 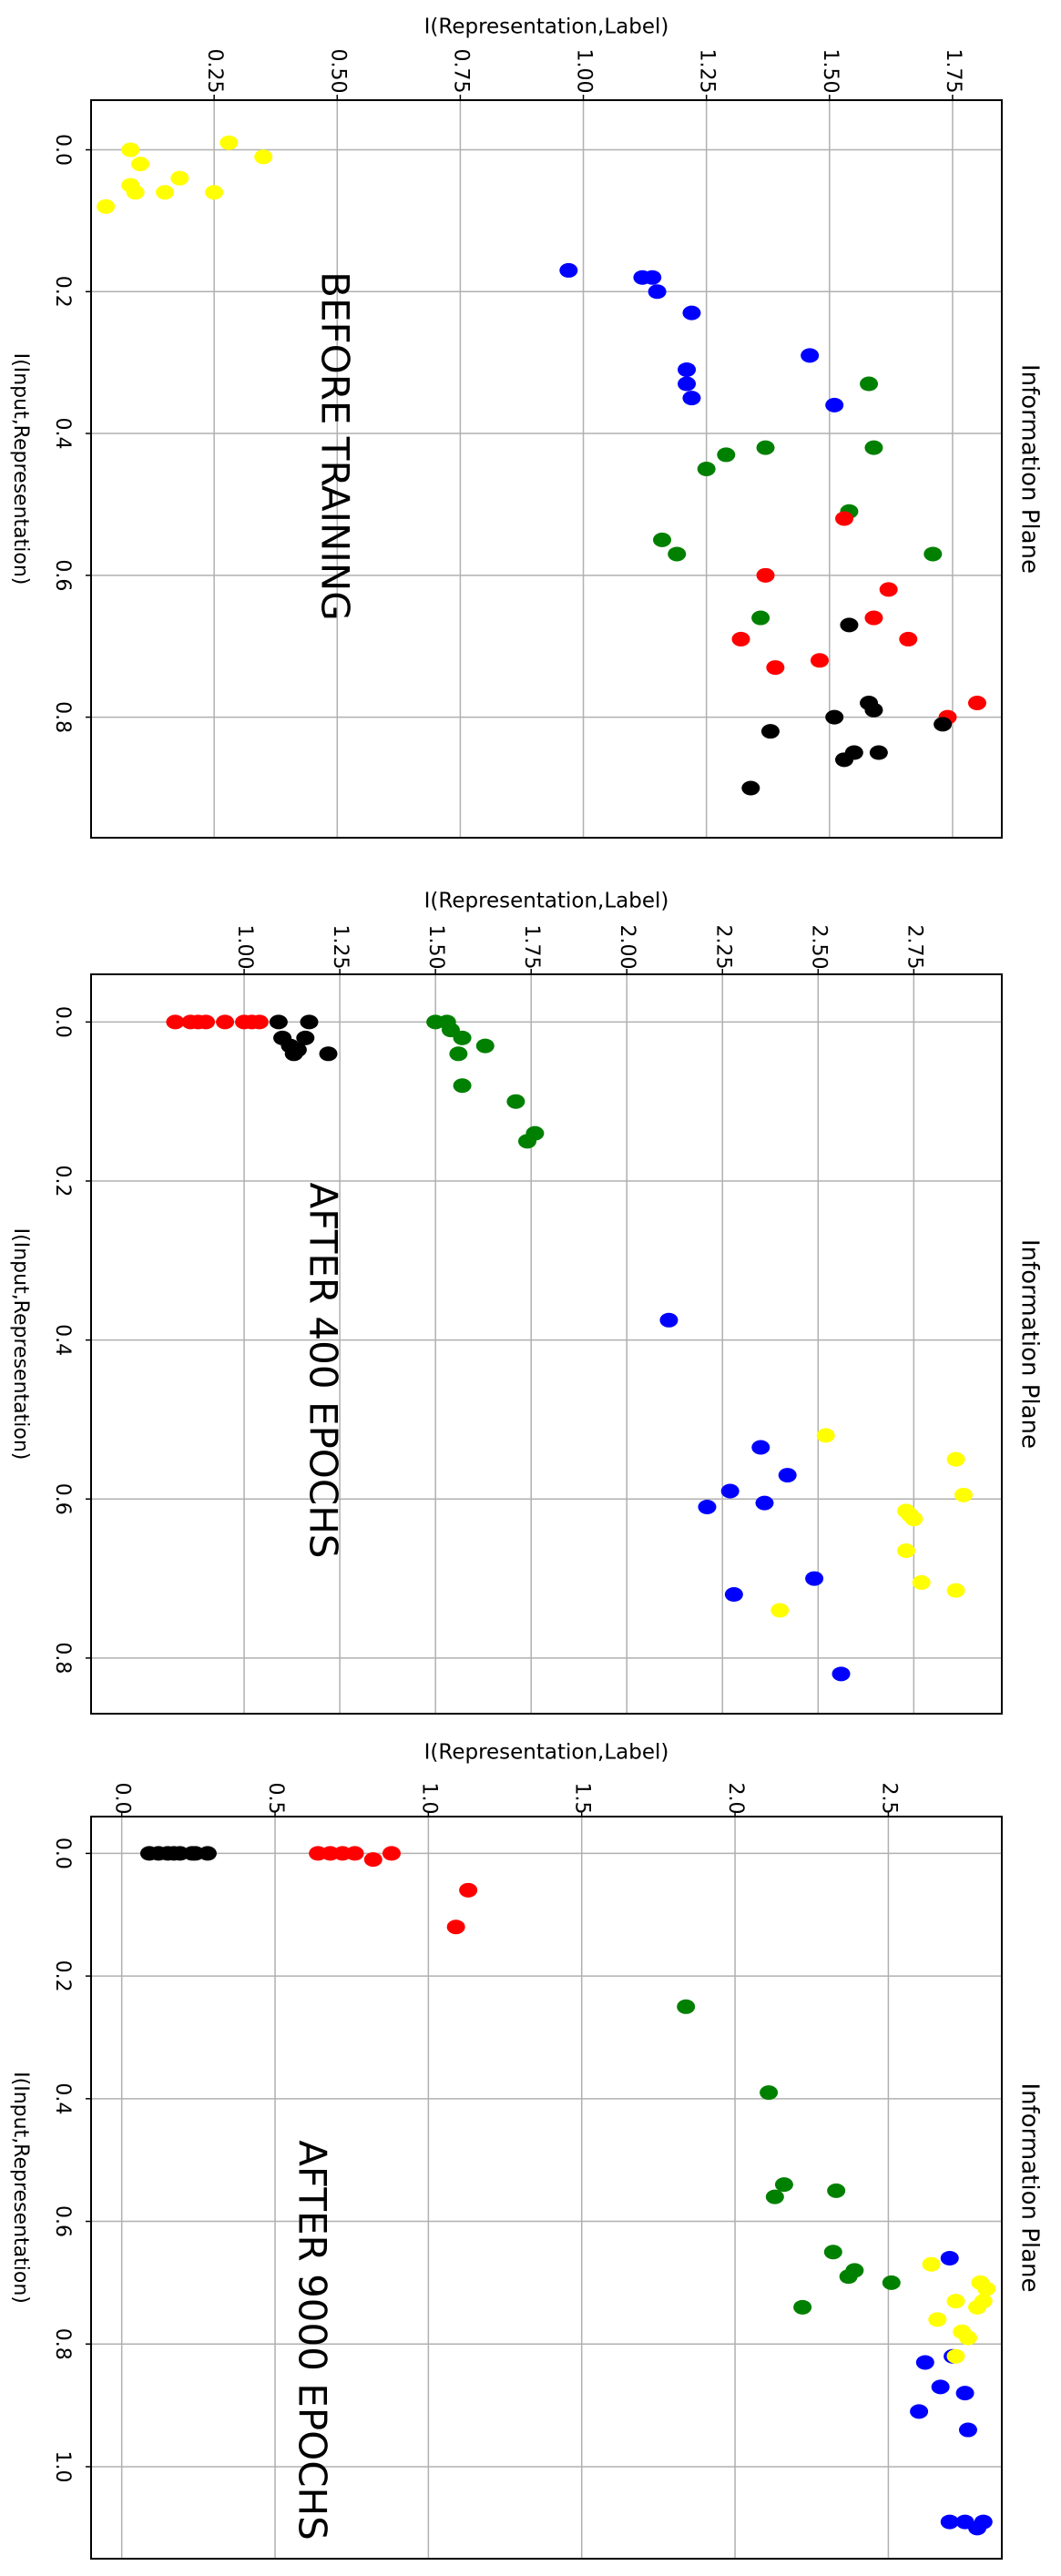 What do you see at coordinates (460, 71) in the screenshot?
I see `y-tick-label: 0.75` at bounding box center [460, 71].